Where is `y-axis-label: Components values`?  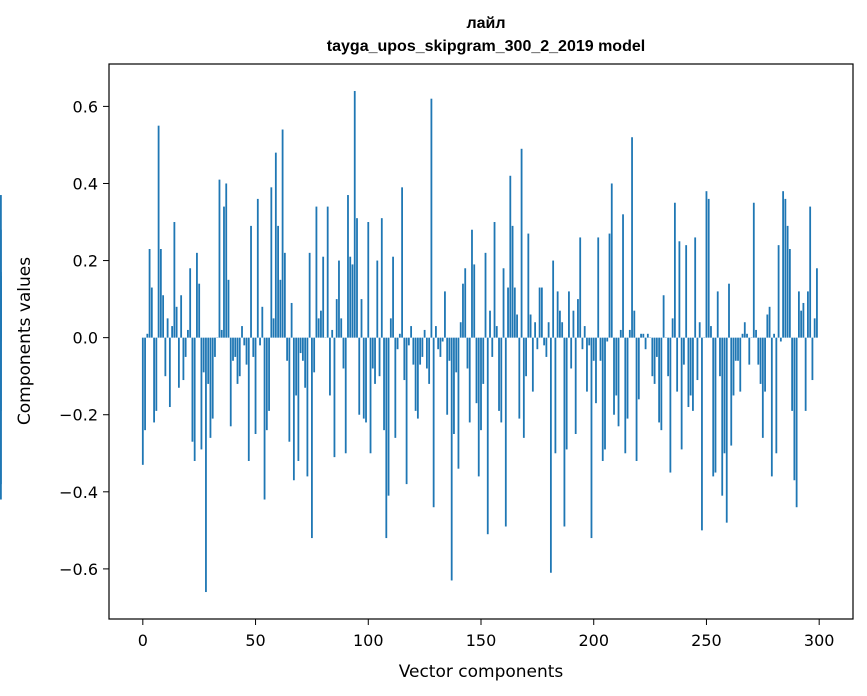
y-axis-label: Components values is located at coordinates (25, 341).